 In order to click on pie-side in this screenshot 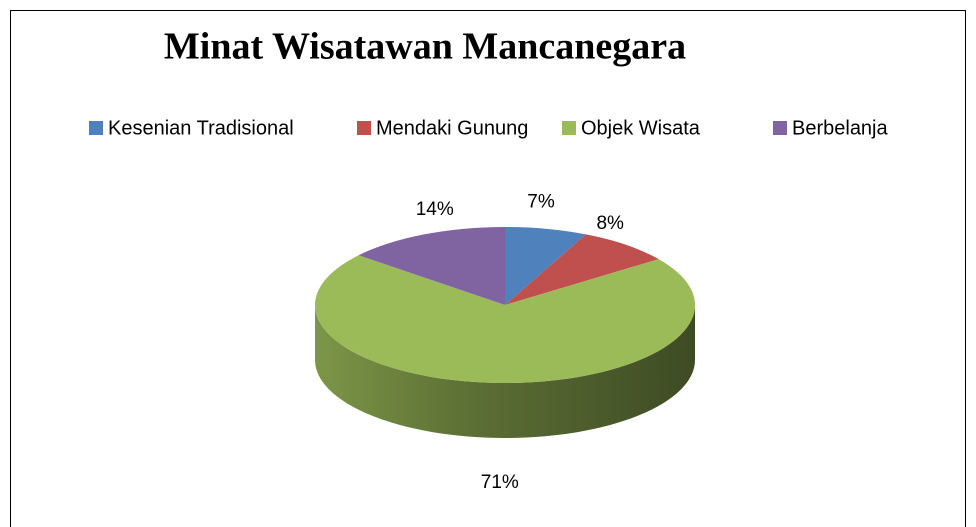, I will do `click(505, 371)`.